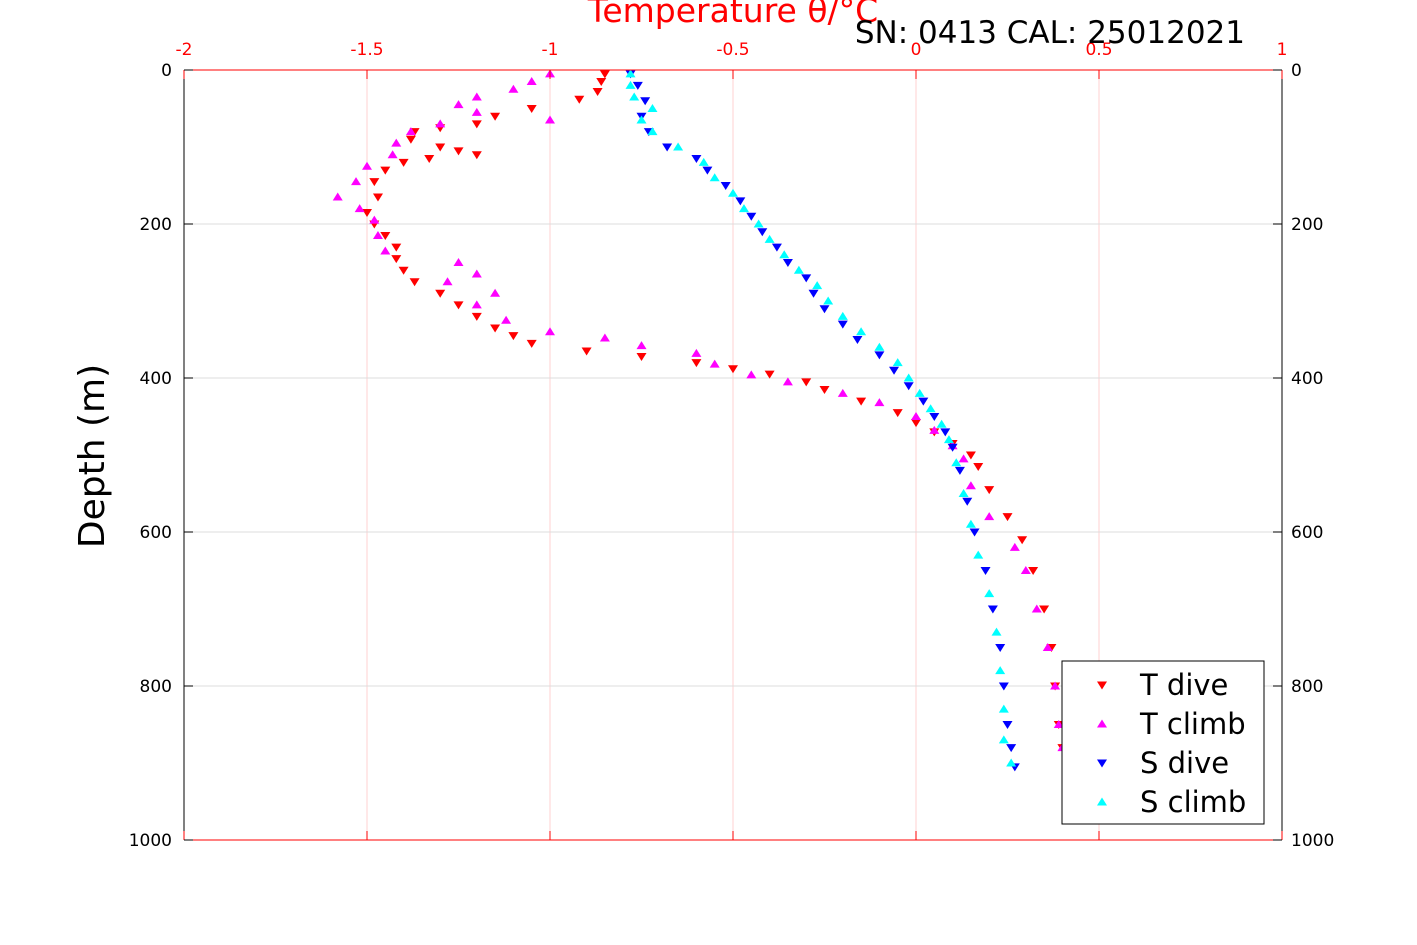 The width and height of the screenshot is (1417, 945). Describe the element at coordinates (1282, 50) in the screenshot. I see `x-tick-label: 1` at that location.